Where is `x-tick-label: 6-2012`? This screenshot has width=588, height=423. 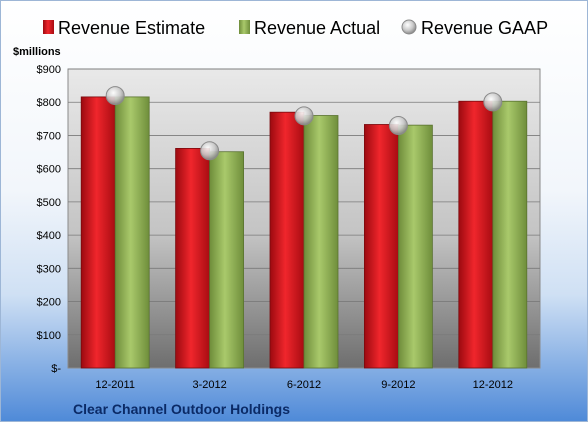
x-tick-label: 6-2012 is located at coordinates (304, 385).